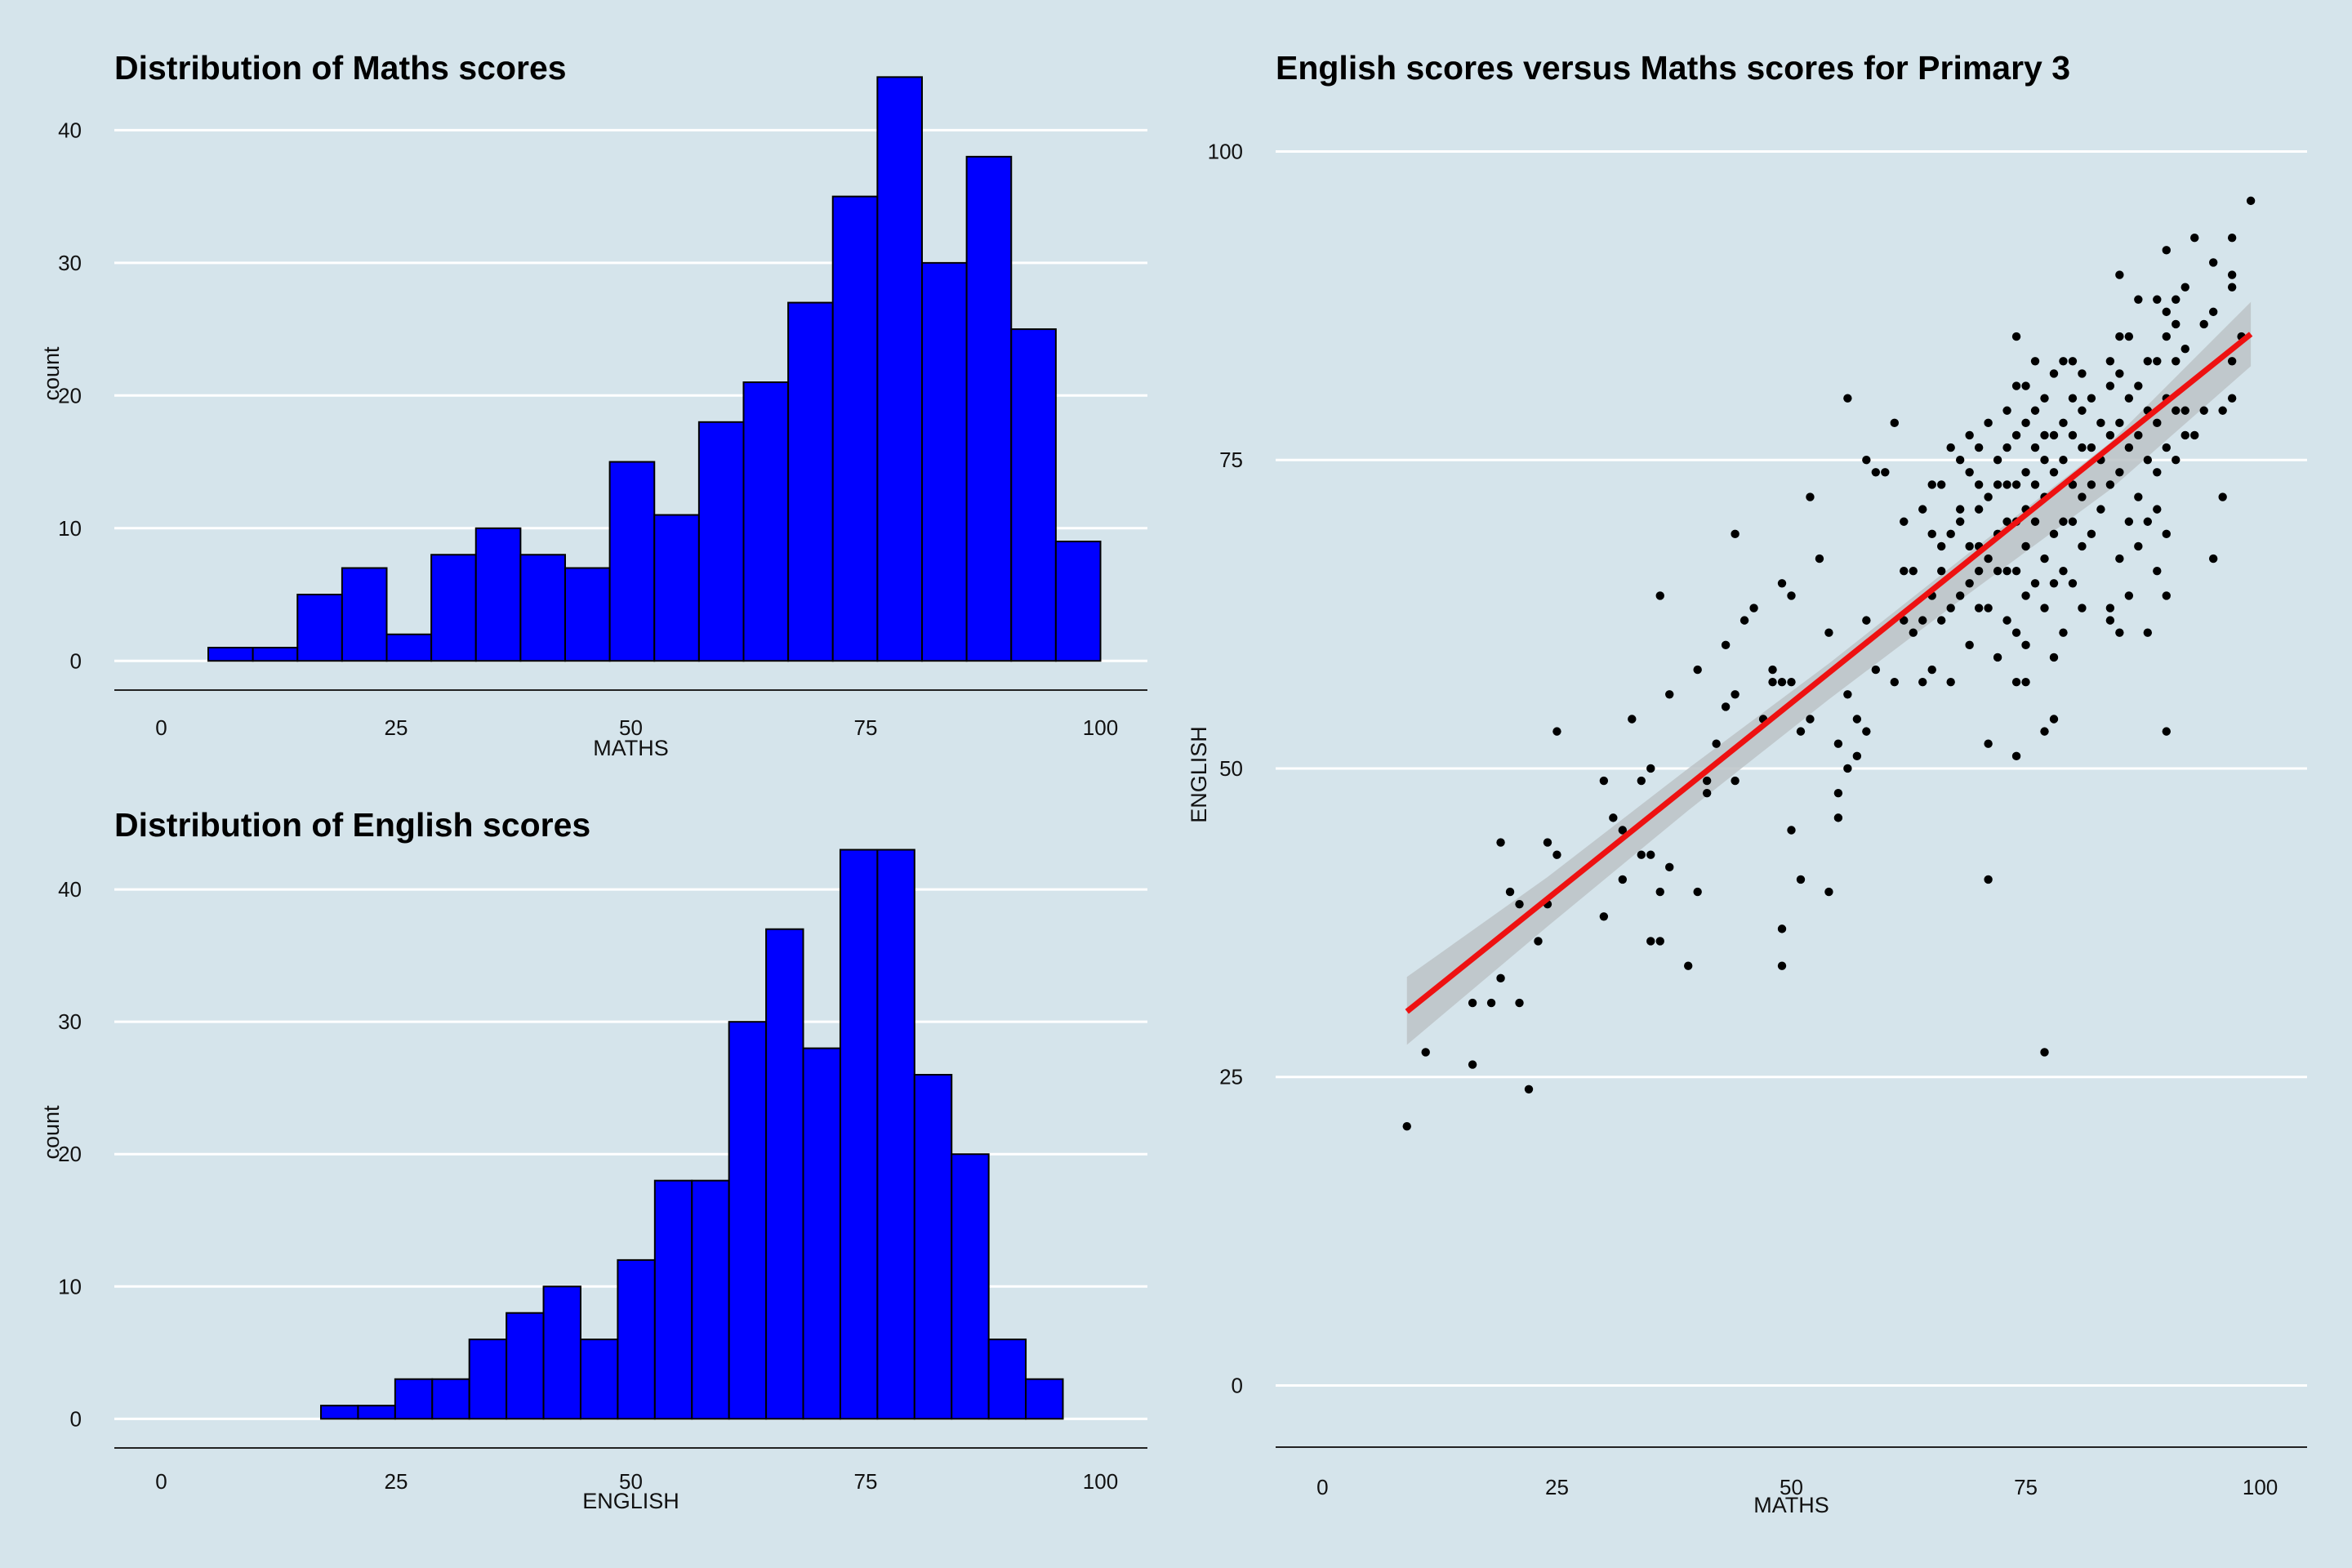 The height and width of the screenshot is (1568, 2352). I want to click on x-axis-title: MATHS, so click(1791, 1505).